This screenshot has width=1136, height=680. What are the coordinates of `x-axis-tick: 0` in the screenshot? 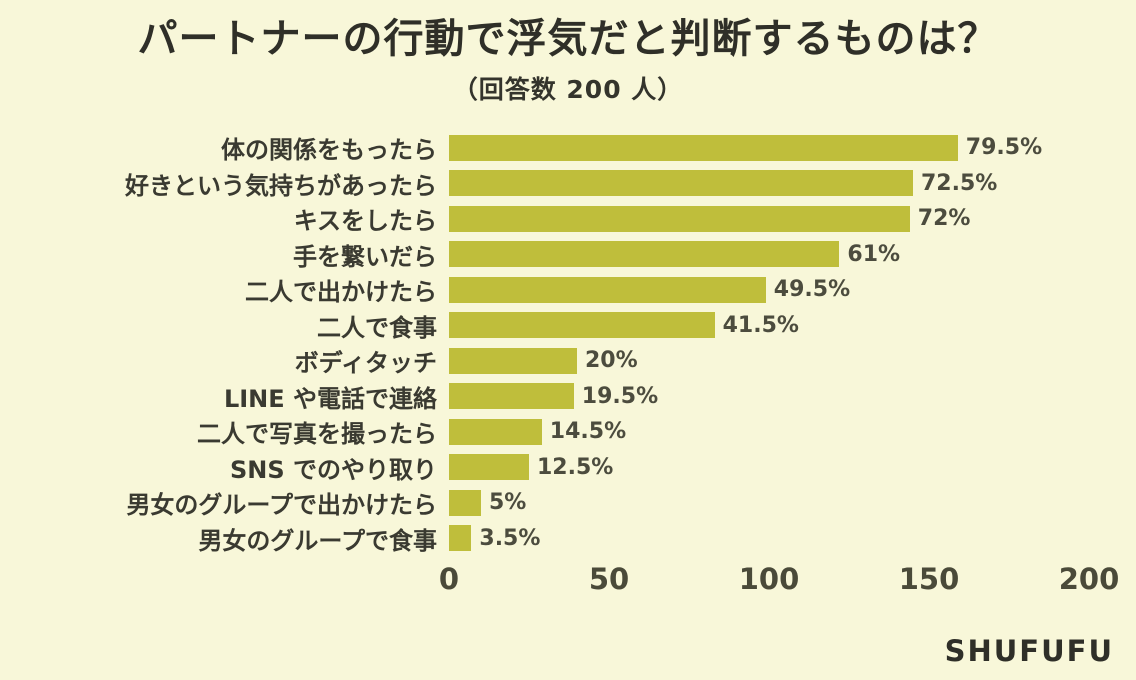 It's located at (449, 579).